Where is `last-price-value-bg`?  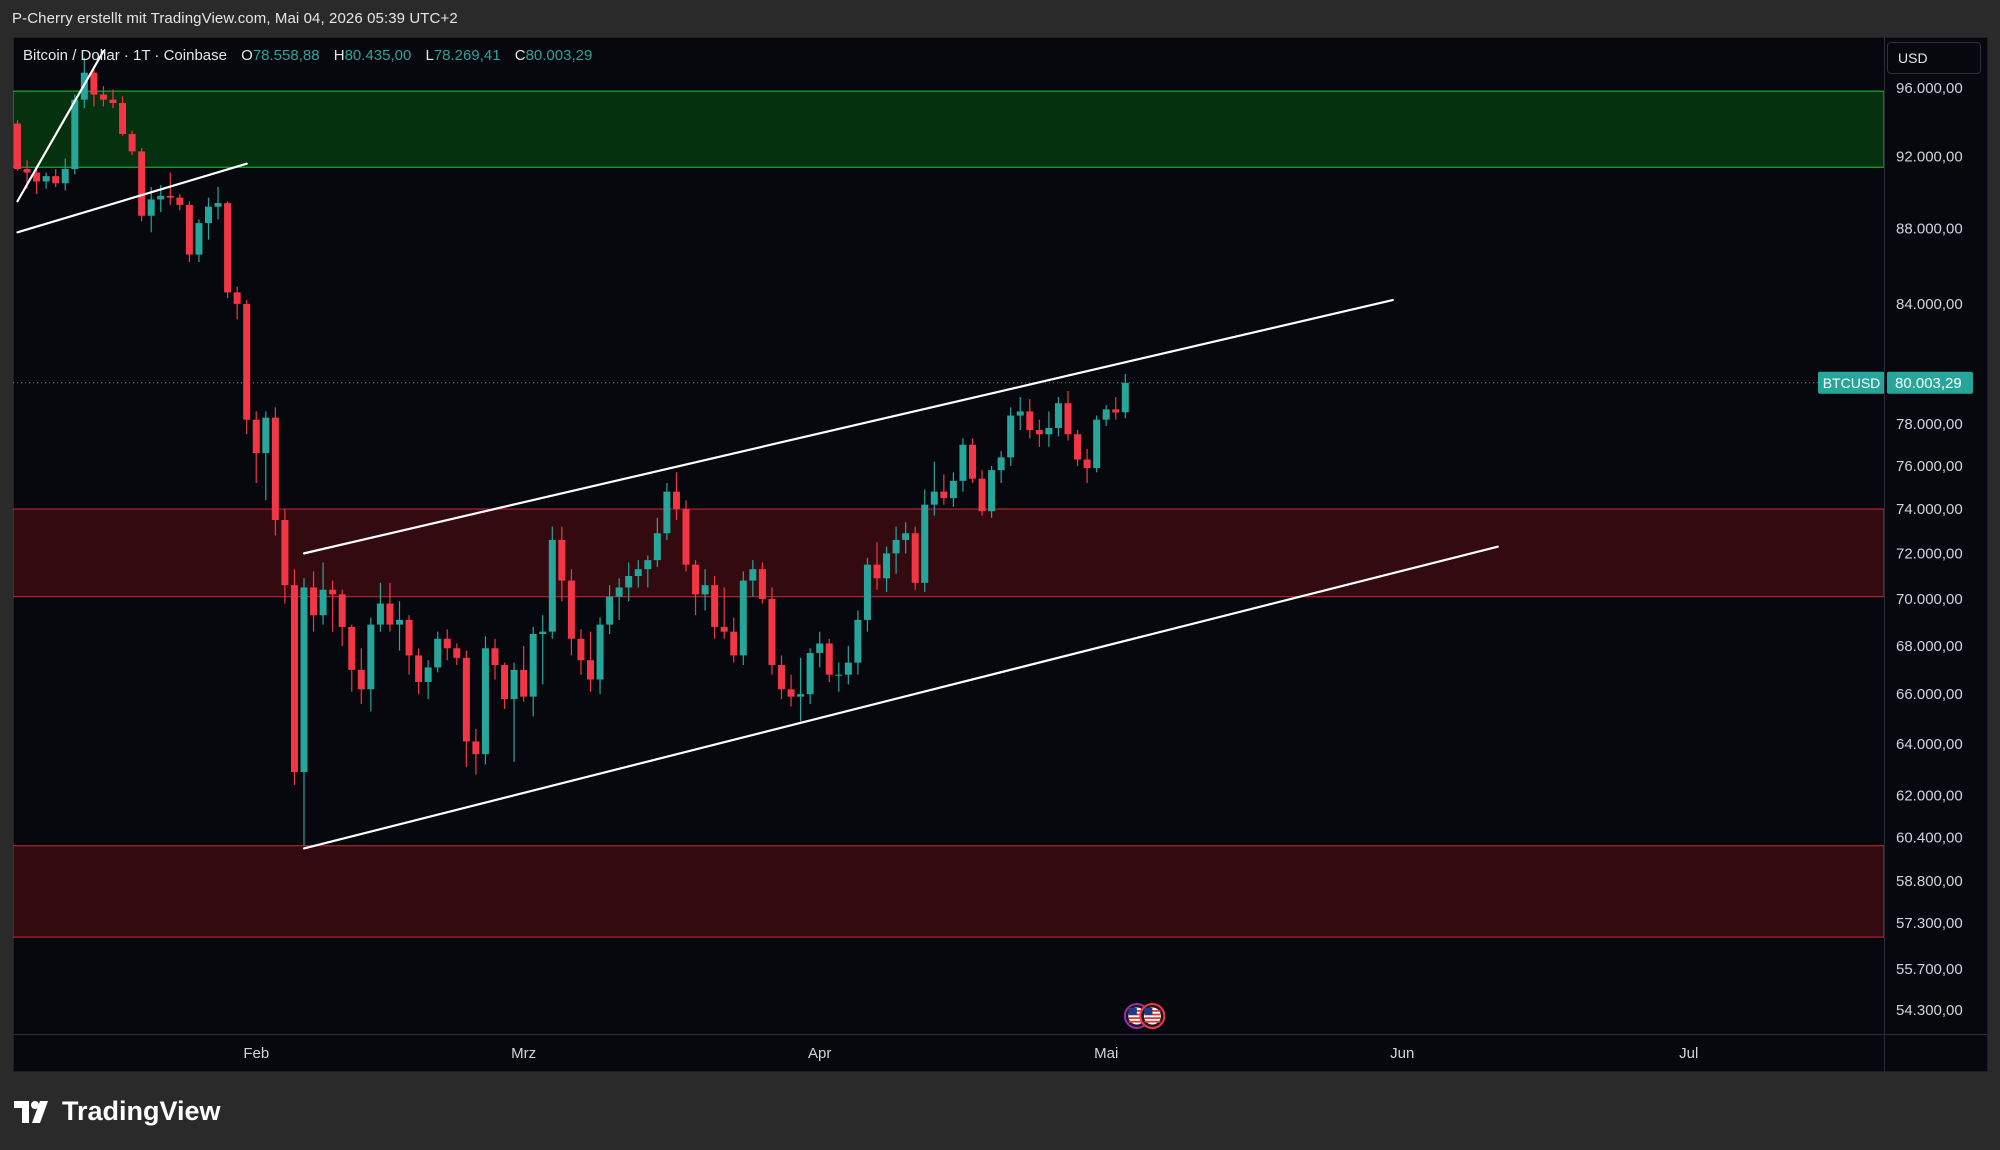
last-price-value-bg is located at coordinates (1930, 382).